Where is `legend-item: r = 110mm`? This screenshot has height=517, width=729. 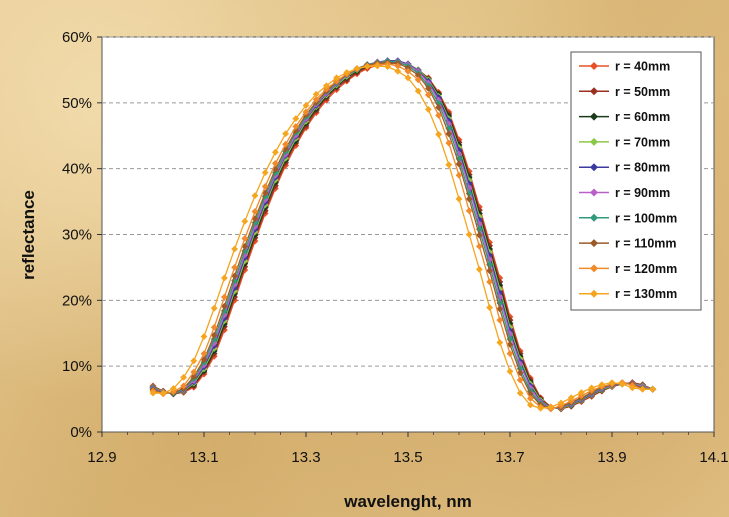 legend-item: r = 110mm is located at coordinates (628, 244).